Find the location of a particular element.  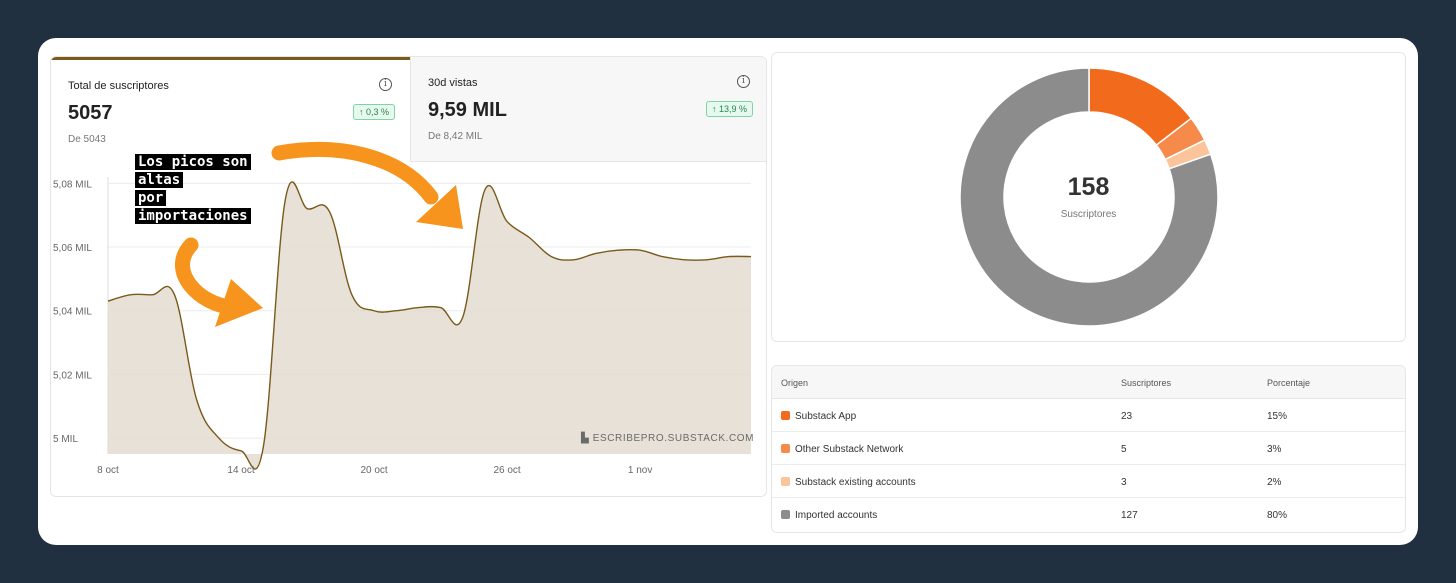

stat-label: 30d vistas is located at coordinates (453, 83).